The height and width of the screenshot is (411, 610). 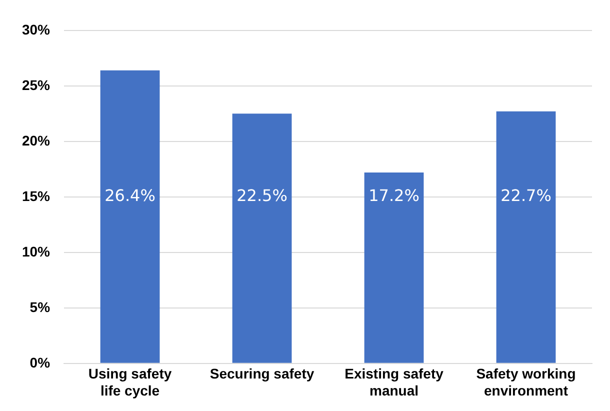 What do you see at coordinates (262, 196) in the screenshot?
I see `data-label: 22.5%` at bounding box center [262, 196].